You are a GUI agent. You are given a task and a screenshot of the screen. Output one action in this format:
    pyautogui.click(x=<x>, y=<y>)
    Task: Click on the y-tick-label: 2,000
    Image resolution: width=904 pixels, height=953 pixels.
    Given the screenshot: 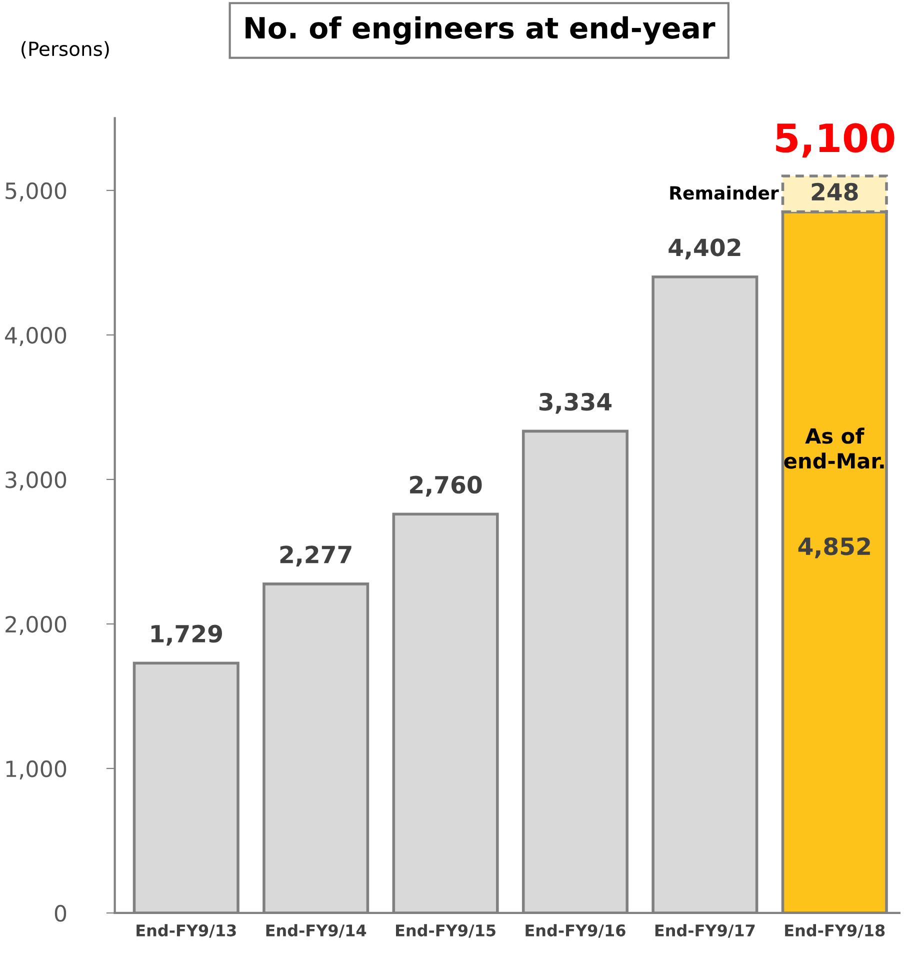 What is the action you would take?
    pyautogui.click(x=36, y=625)
    